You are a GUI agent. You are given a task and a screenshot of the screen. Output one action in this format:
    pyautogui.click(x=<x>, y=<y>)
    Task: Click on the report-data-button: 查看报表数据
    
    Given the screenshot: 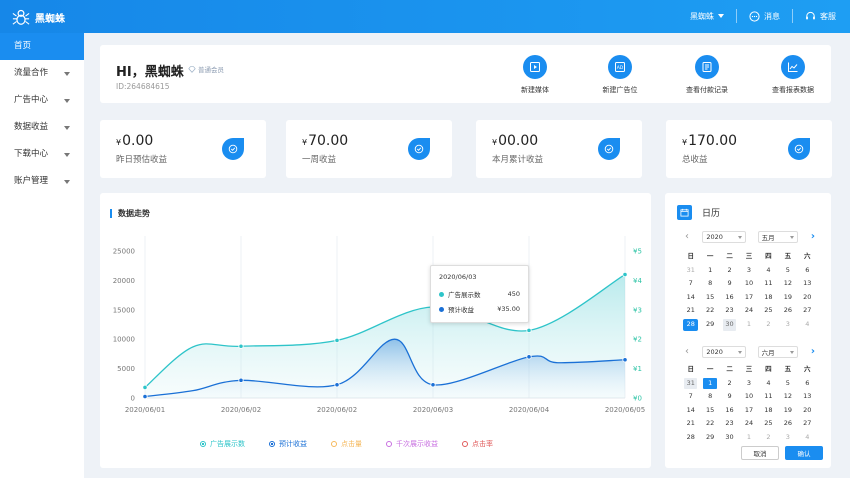 What is the action you would take?
    pyautogui.click(x=793, y=75)
    